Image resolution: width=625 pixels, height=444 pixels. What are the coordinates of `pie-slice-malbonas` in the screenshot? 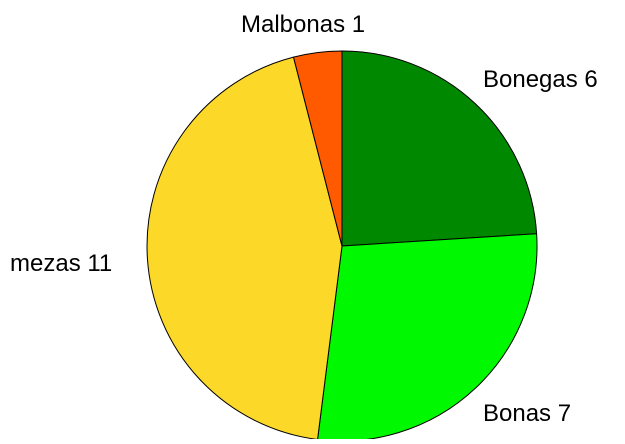 It's located at (318, 148).